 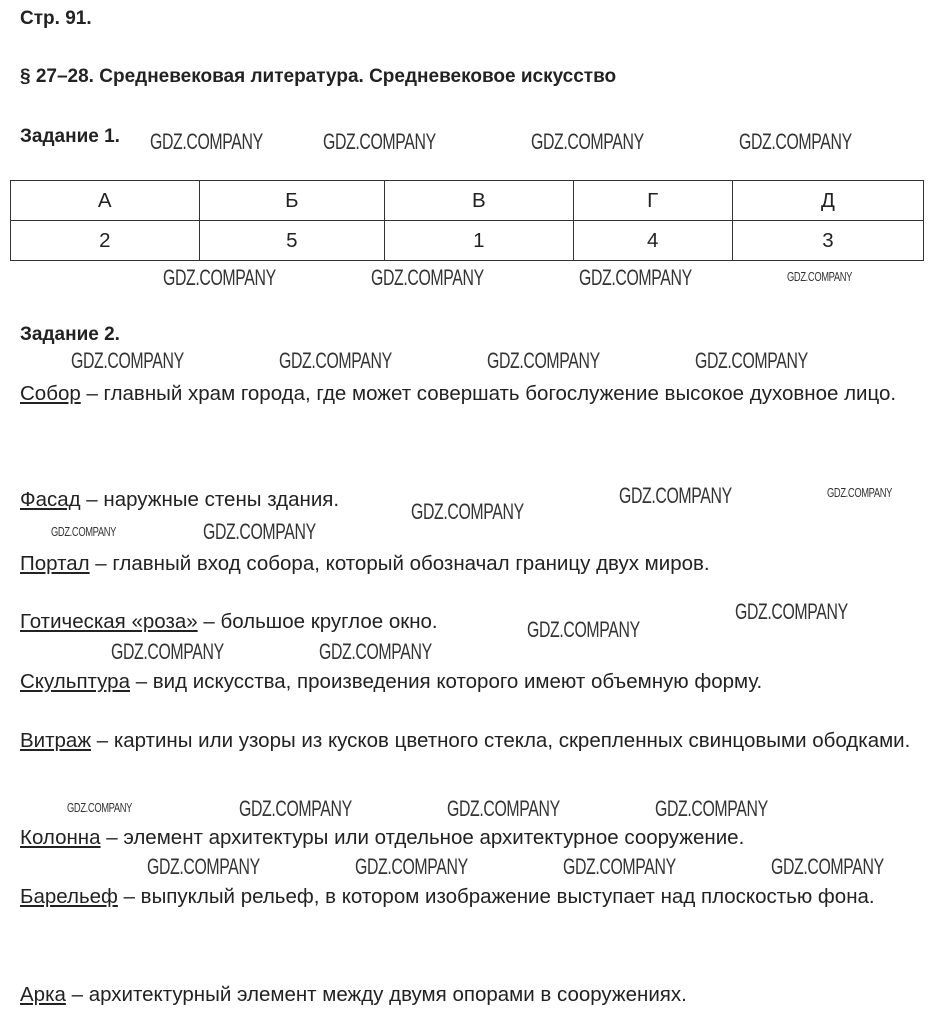 What do you see at coordinates (292, 200) in the screenshot?
I see `table-header-cell: Б` at bounding box center [292, 200].